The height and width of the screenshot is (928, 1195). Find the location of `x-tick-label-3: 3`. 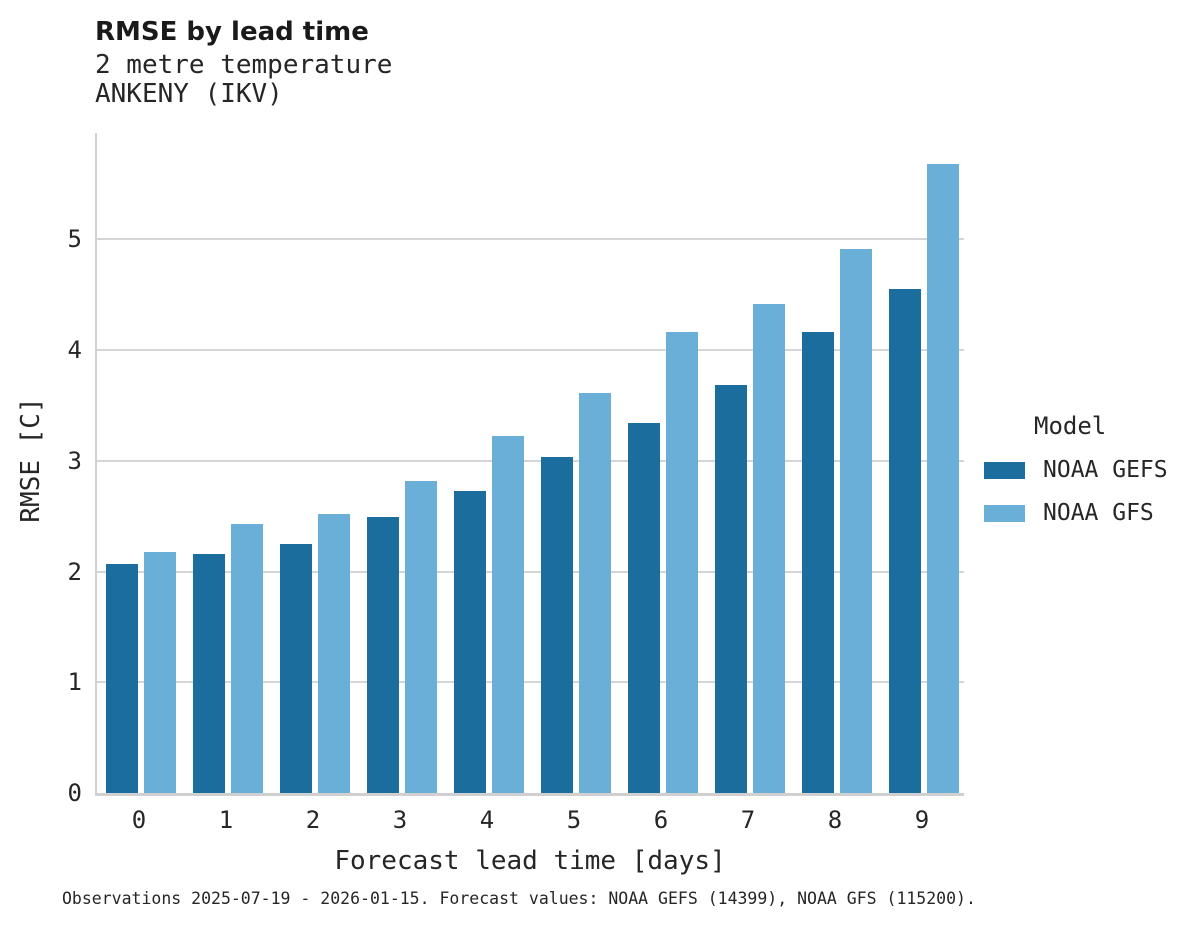

x-tick-label-3: 3 is located at coordinates (400, 820).